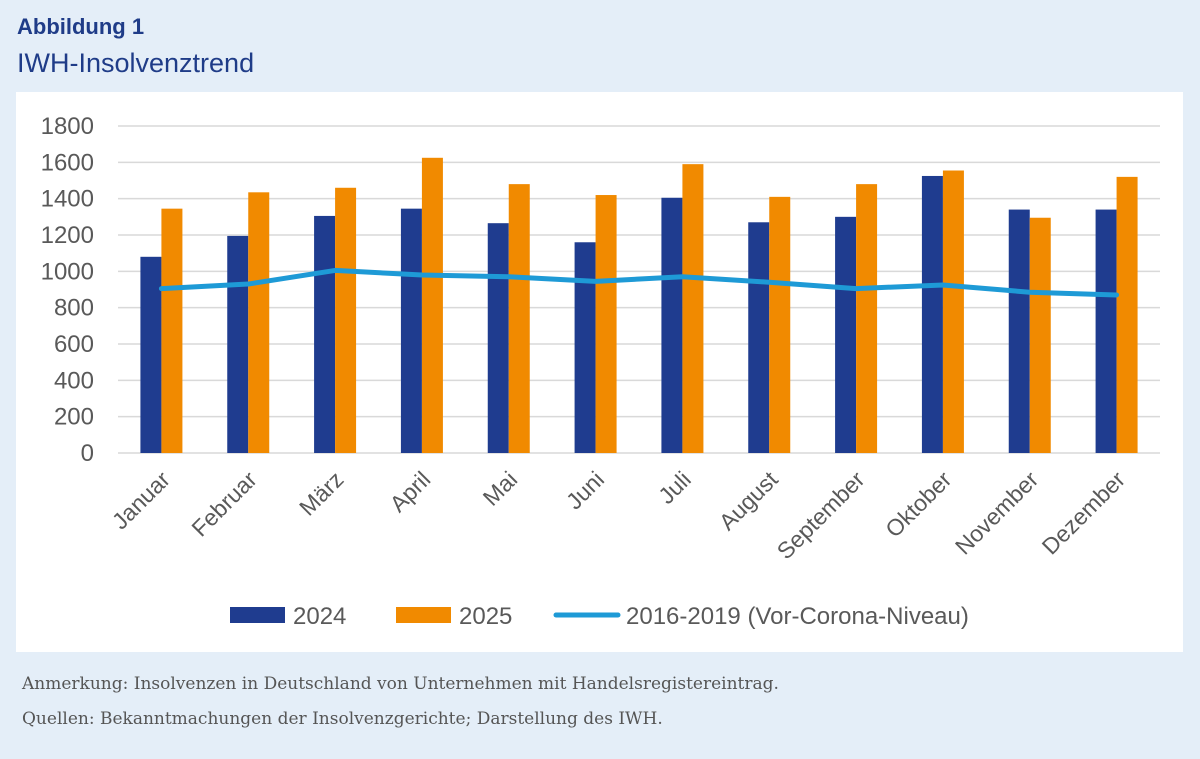 The width and height of the screenshot is (1200, 759). What do you see at coordinates (585, 490) in the screenshot?
I see `x-tick-label: Juni` at bounding box center [585, 490].